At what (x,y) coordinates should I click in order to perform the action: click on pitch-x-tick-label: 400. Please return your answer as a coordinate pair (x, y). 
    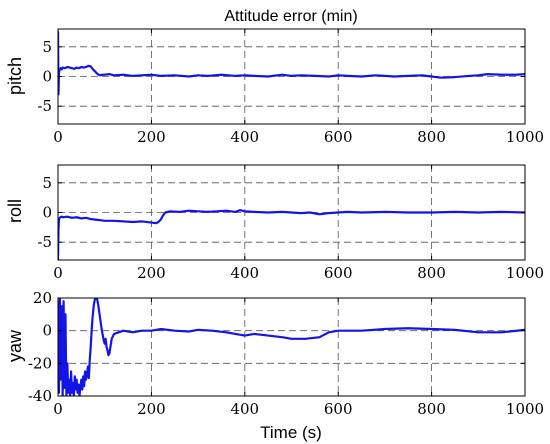
    Looking at the image, I should click on (244, 137).